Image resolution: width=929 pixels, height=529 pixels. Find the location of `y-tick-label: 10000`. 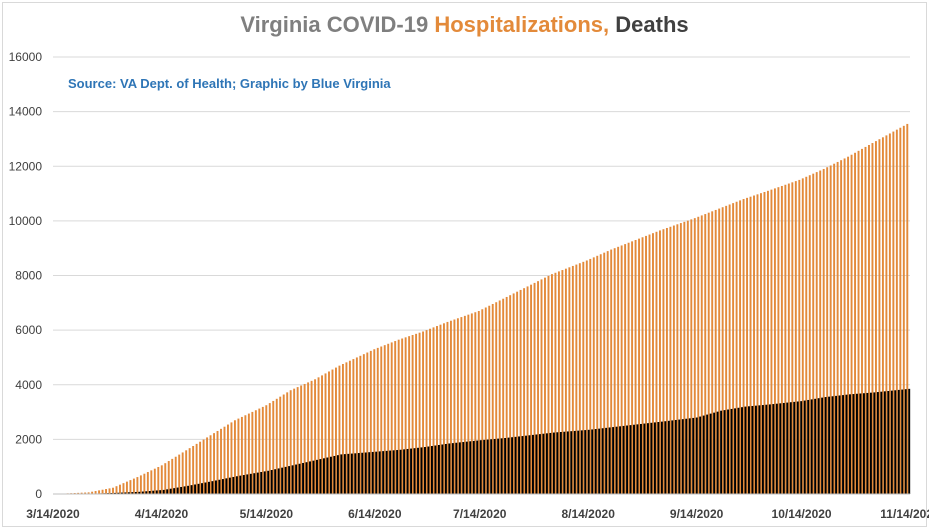

y-tick-label: 10000 is located at coordinates (26, 221).